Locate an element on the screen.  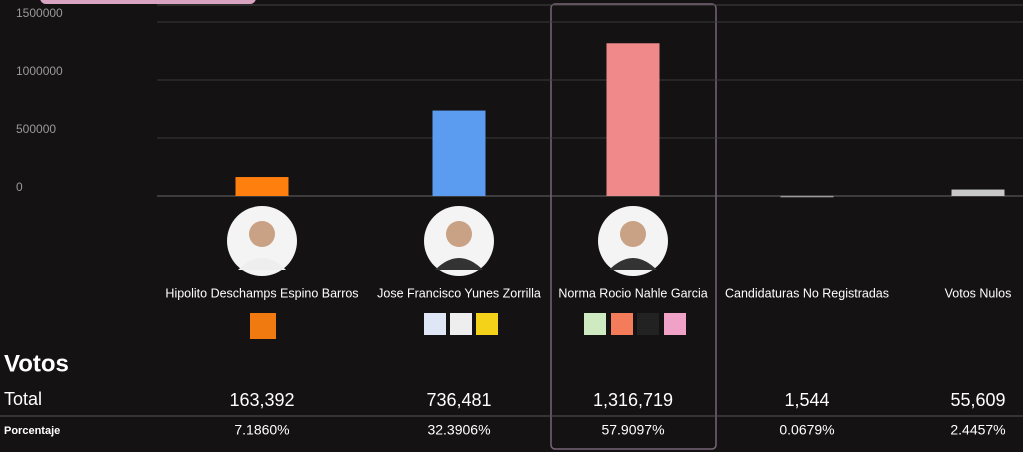
percent-value: 7.1860% is located at coordinates (261, 430).